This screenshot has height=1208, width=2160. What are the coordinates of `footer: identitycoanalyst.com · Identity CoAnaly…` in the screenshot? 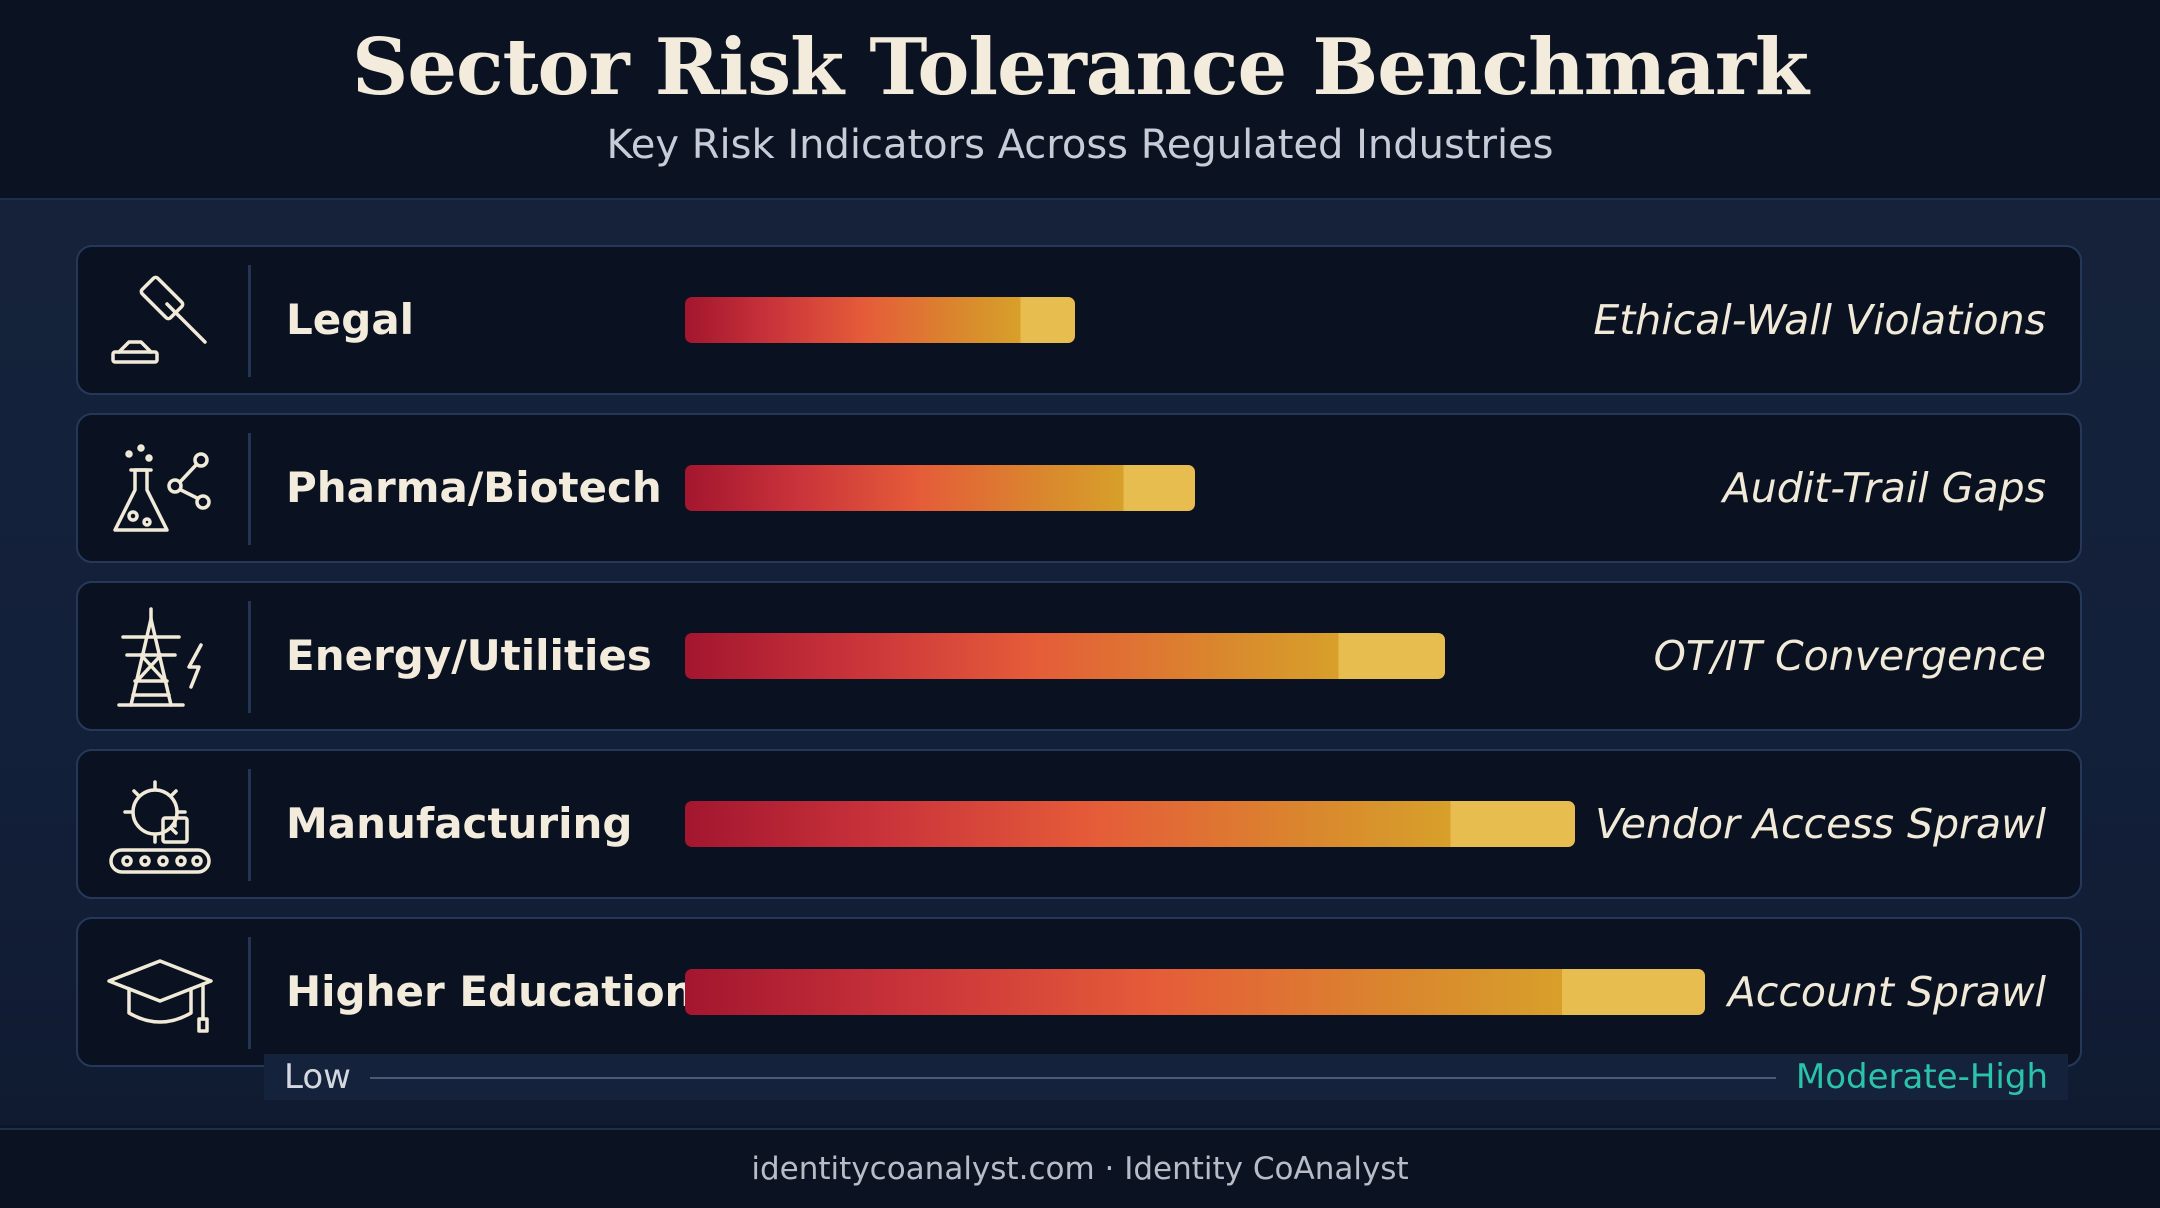 It's located at (1080, 1168).